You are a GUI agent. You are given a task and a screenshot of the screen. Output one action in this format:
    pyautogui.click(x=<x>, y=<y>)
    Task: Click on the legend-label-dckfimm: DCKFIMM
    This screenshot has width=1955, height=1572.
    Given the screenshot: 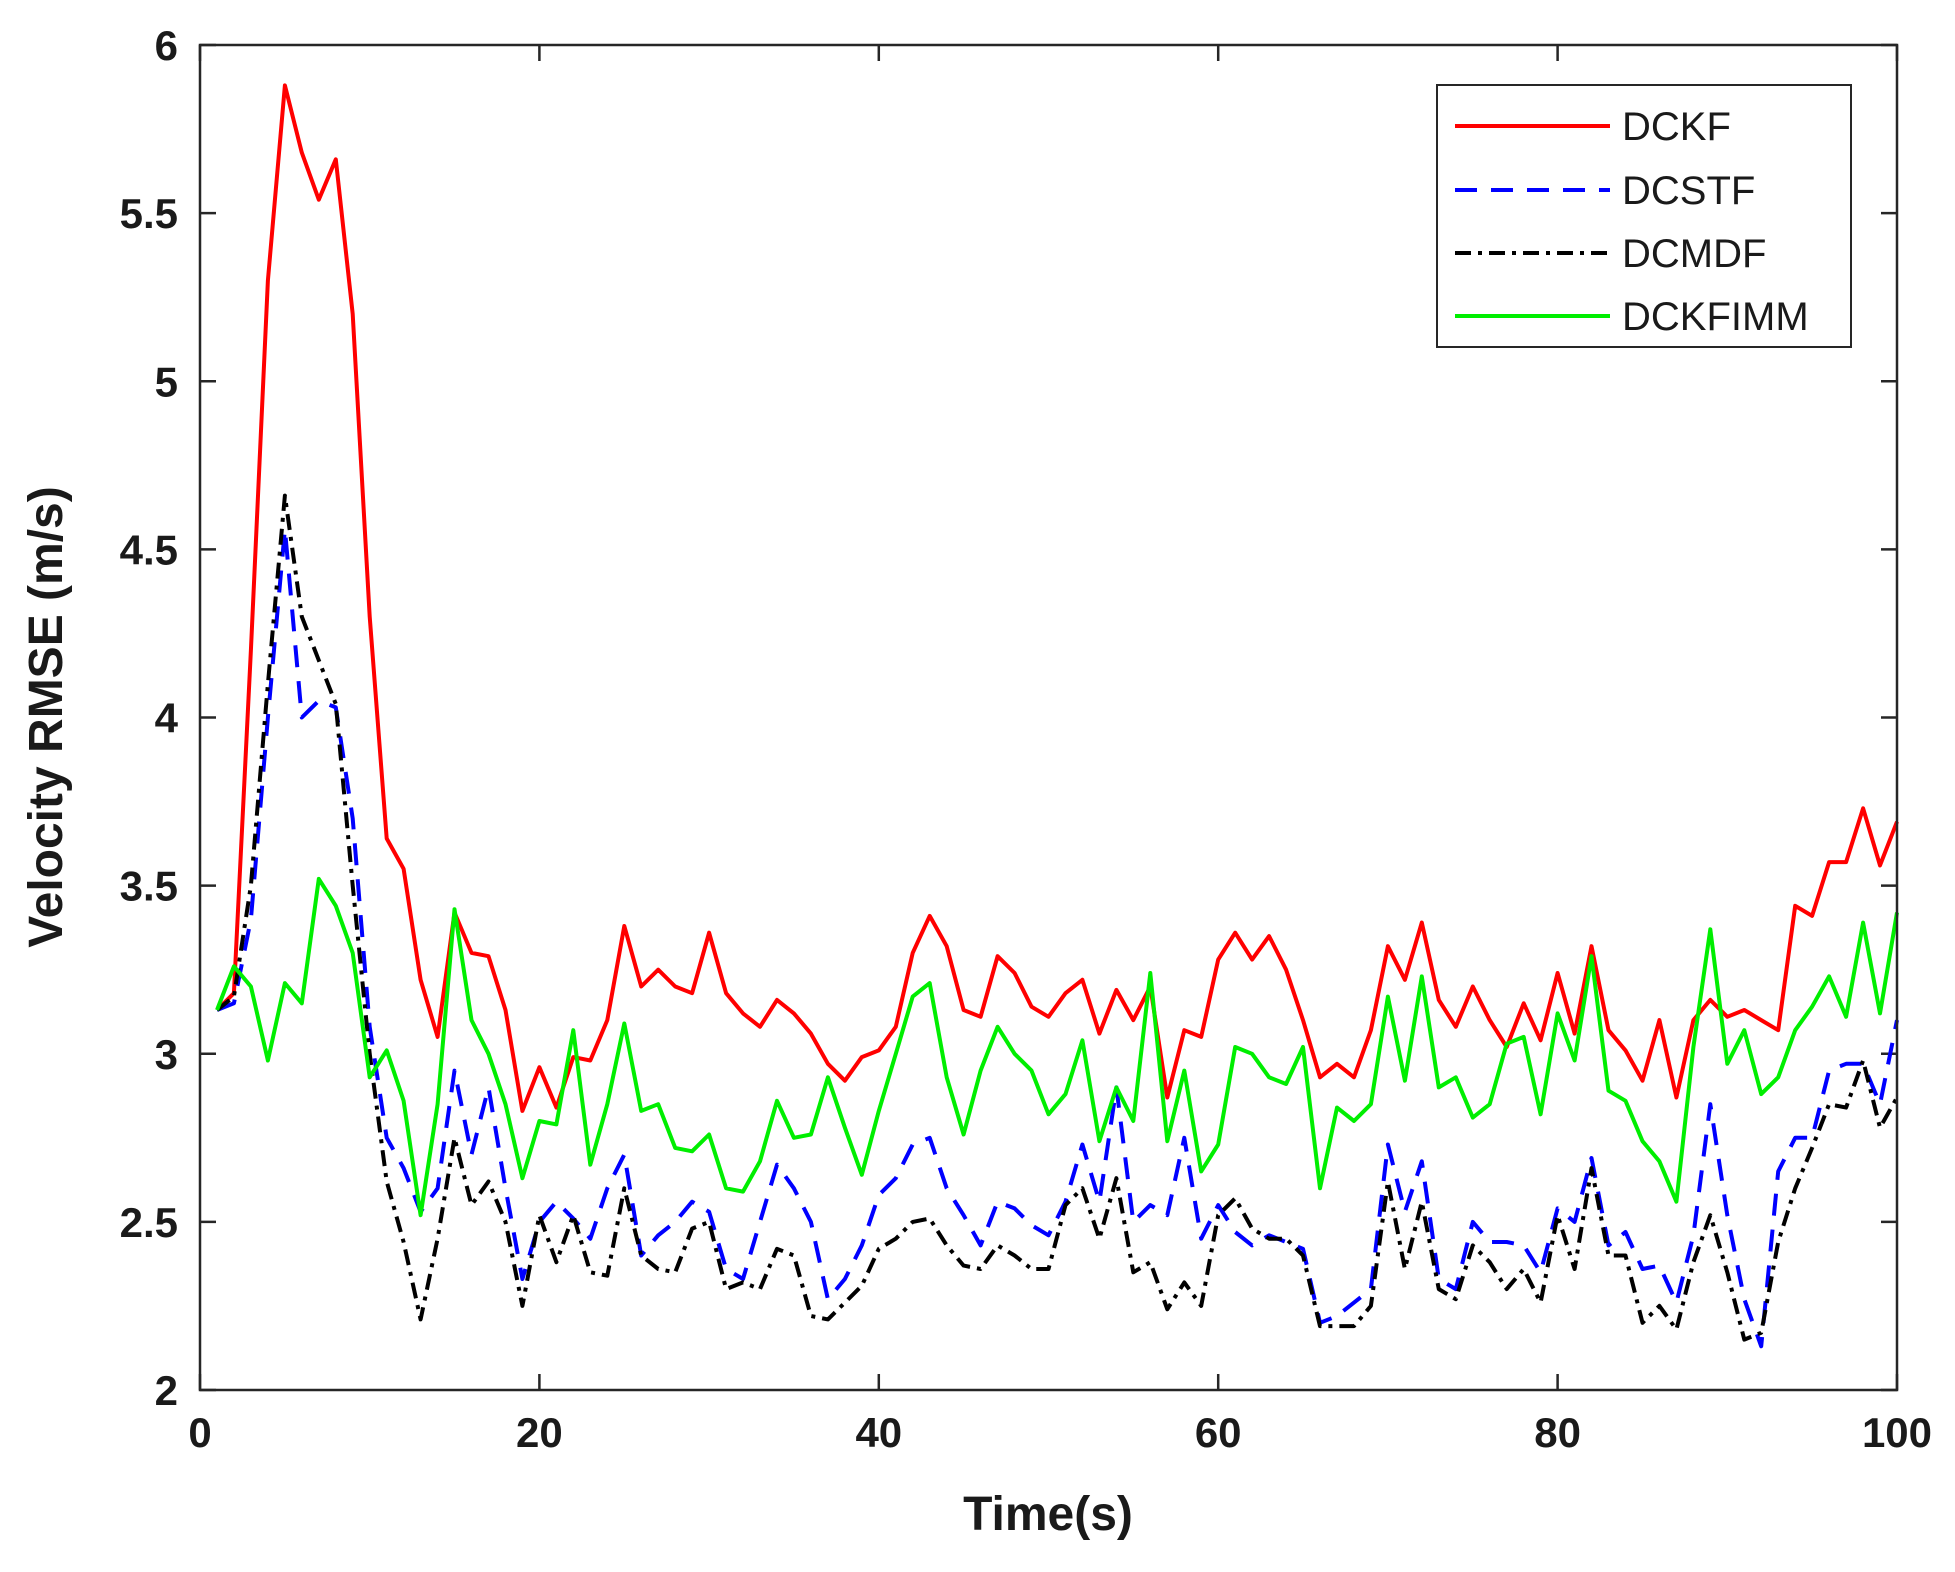 What is the action you would take?
    pyautogui.click(x=1715, y=317)
    